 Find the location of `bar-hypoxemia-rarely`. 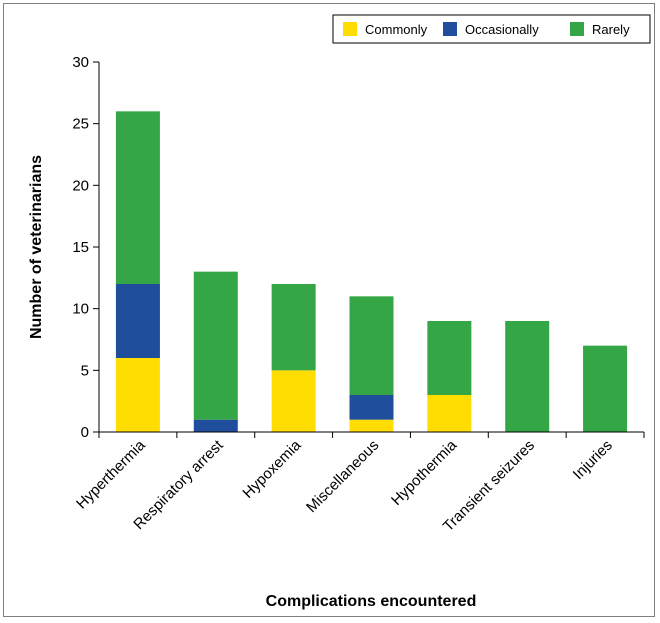

bar-hypoxemia-rarely is located at coordinates (293, 327).